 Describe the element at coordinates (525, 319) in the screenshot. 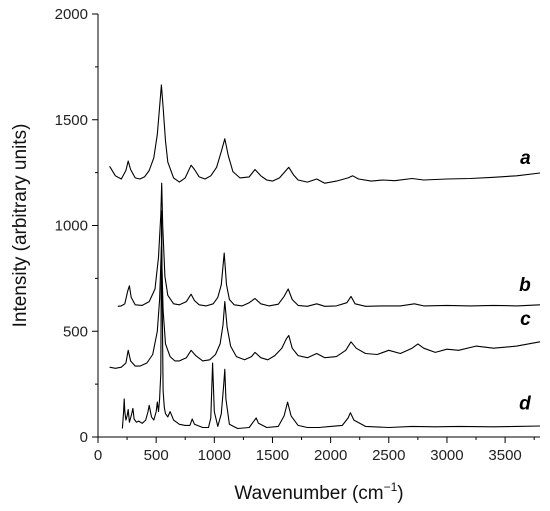

I see `series-label-c: c` at that location.